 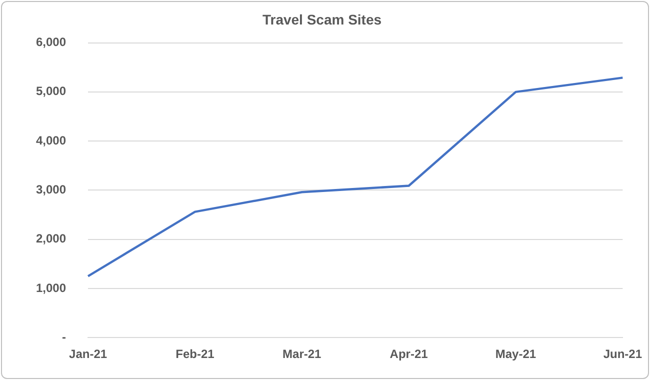 What do you see at coordinates (515, 354) in the screenshot?
I see `x-tick-label: May-21` at bounding box center [515, 354].